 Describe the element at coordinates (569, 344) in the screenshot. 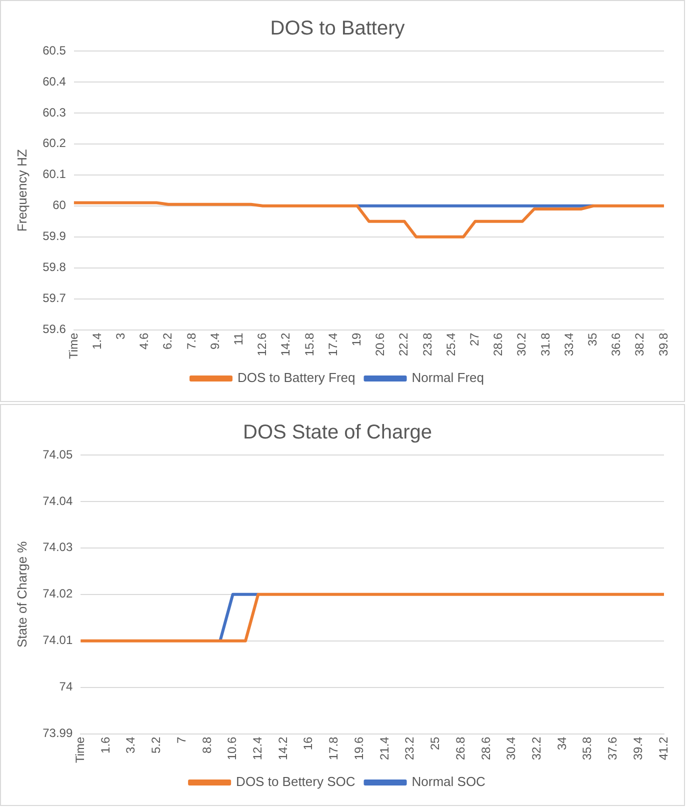

I see `x-tick-label: 33.4` at that location.